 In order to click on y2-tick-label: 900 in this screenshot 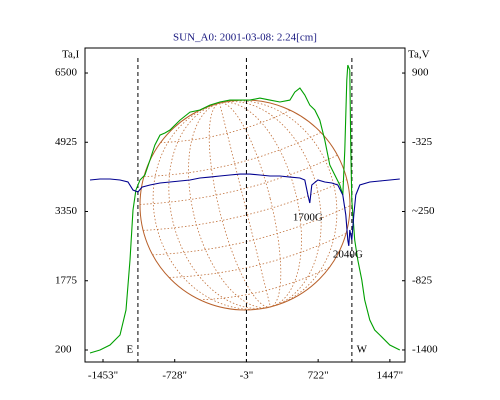, I will do `click(420, 73)`.